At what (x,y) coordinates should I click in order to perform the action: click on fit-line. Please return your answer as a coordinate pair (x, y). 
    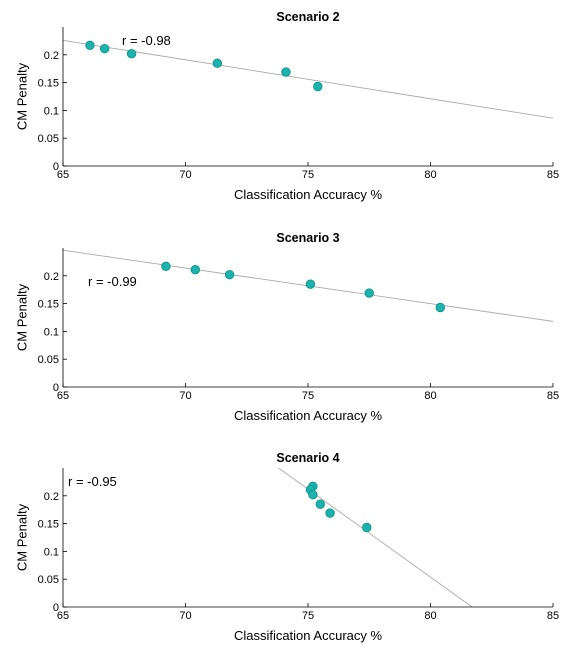
    Looking at the image, I should click on (308, 79).